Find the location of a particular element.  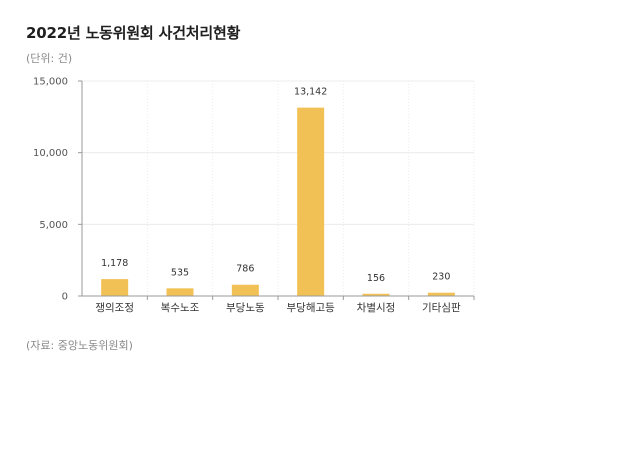

data-label: 1,178 is located at coordinates (114, 263).